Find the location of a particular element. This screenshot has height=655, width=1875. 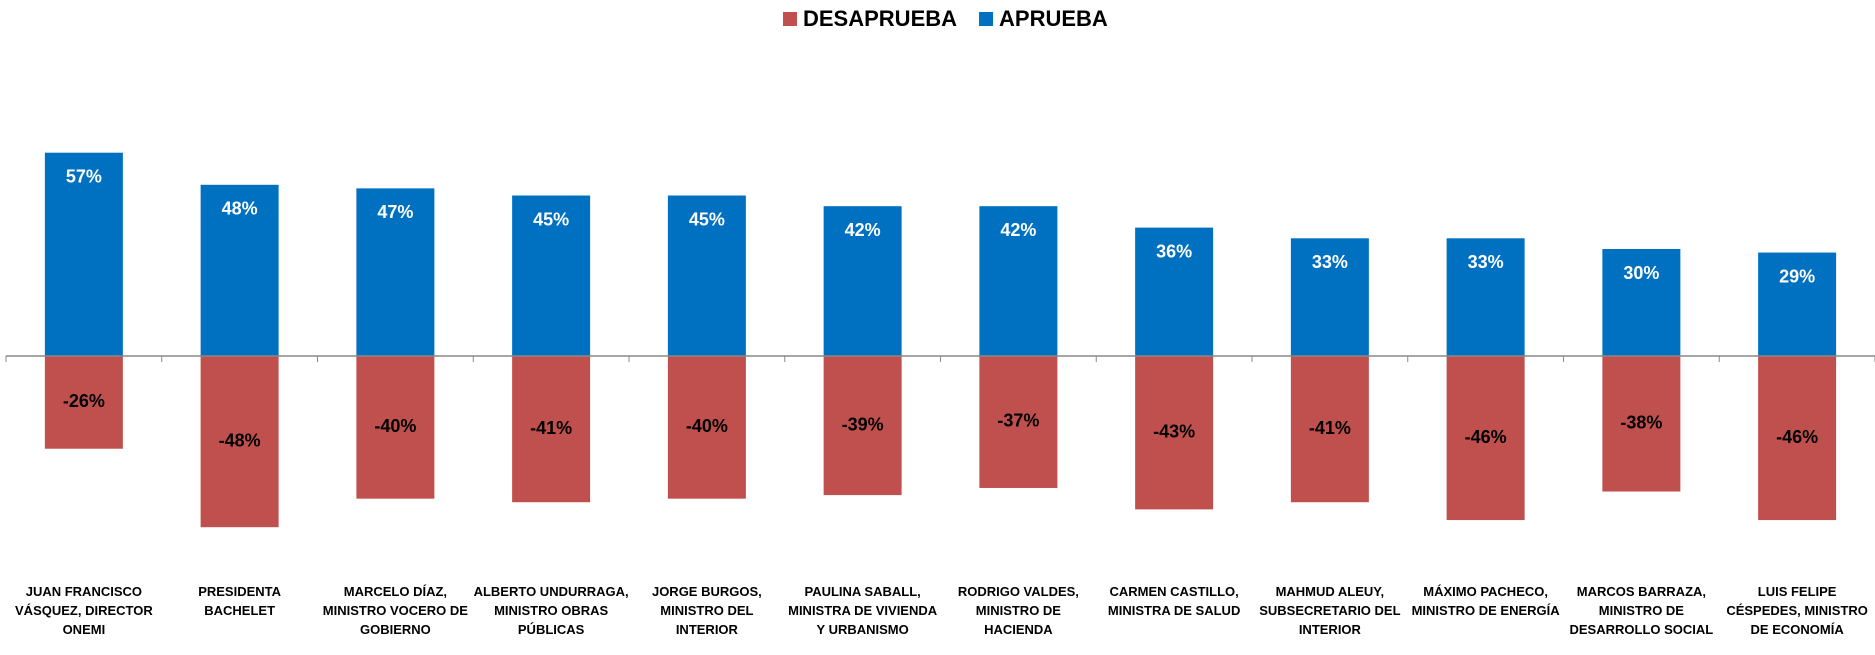

x-tick-label: JUAN FRANCISCO VÁSQUEZ, DIRECTOR ONEMI is located at coordinates (84, 610).